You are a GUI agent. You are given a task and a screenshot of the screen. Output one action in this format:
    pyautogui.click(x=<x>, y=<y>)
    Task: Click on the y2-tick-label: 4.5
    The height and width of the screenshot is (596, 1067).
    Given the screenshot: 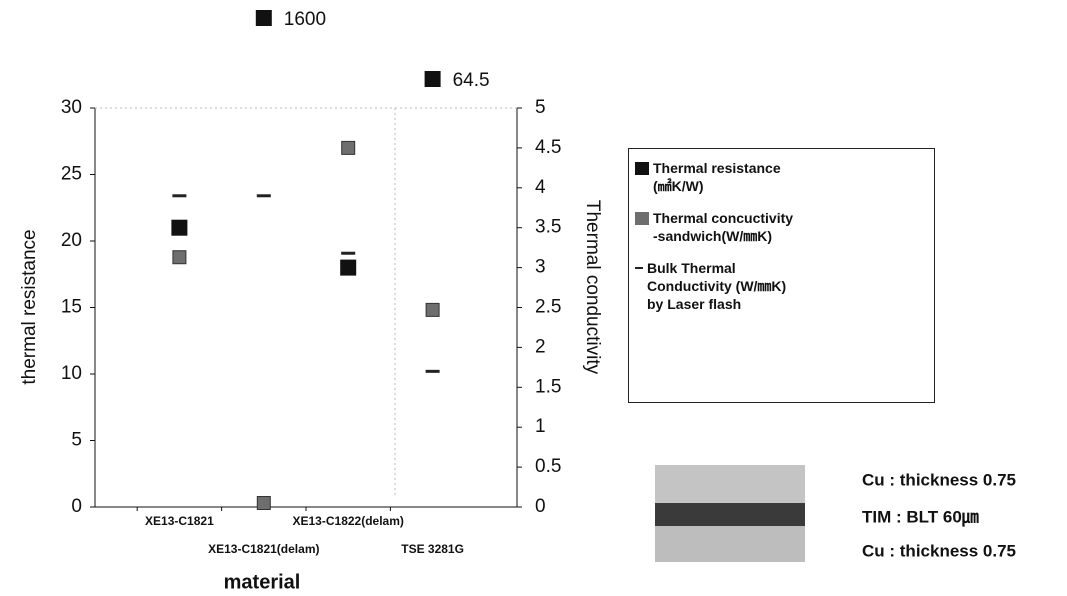 What is the action you would take?
    pyautogui.click(x=548, y=147)
    